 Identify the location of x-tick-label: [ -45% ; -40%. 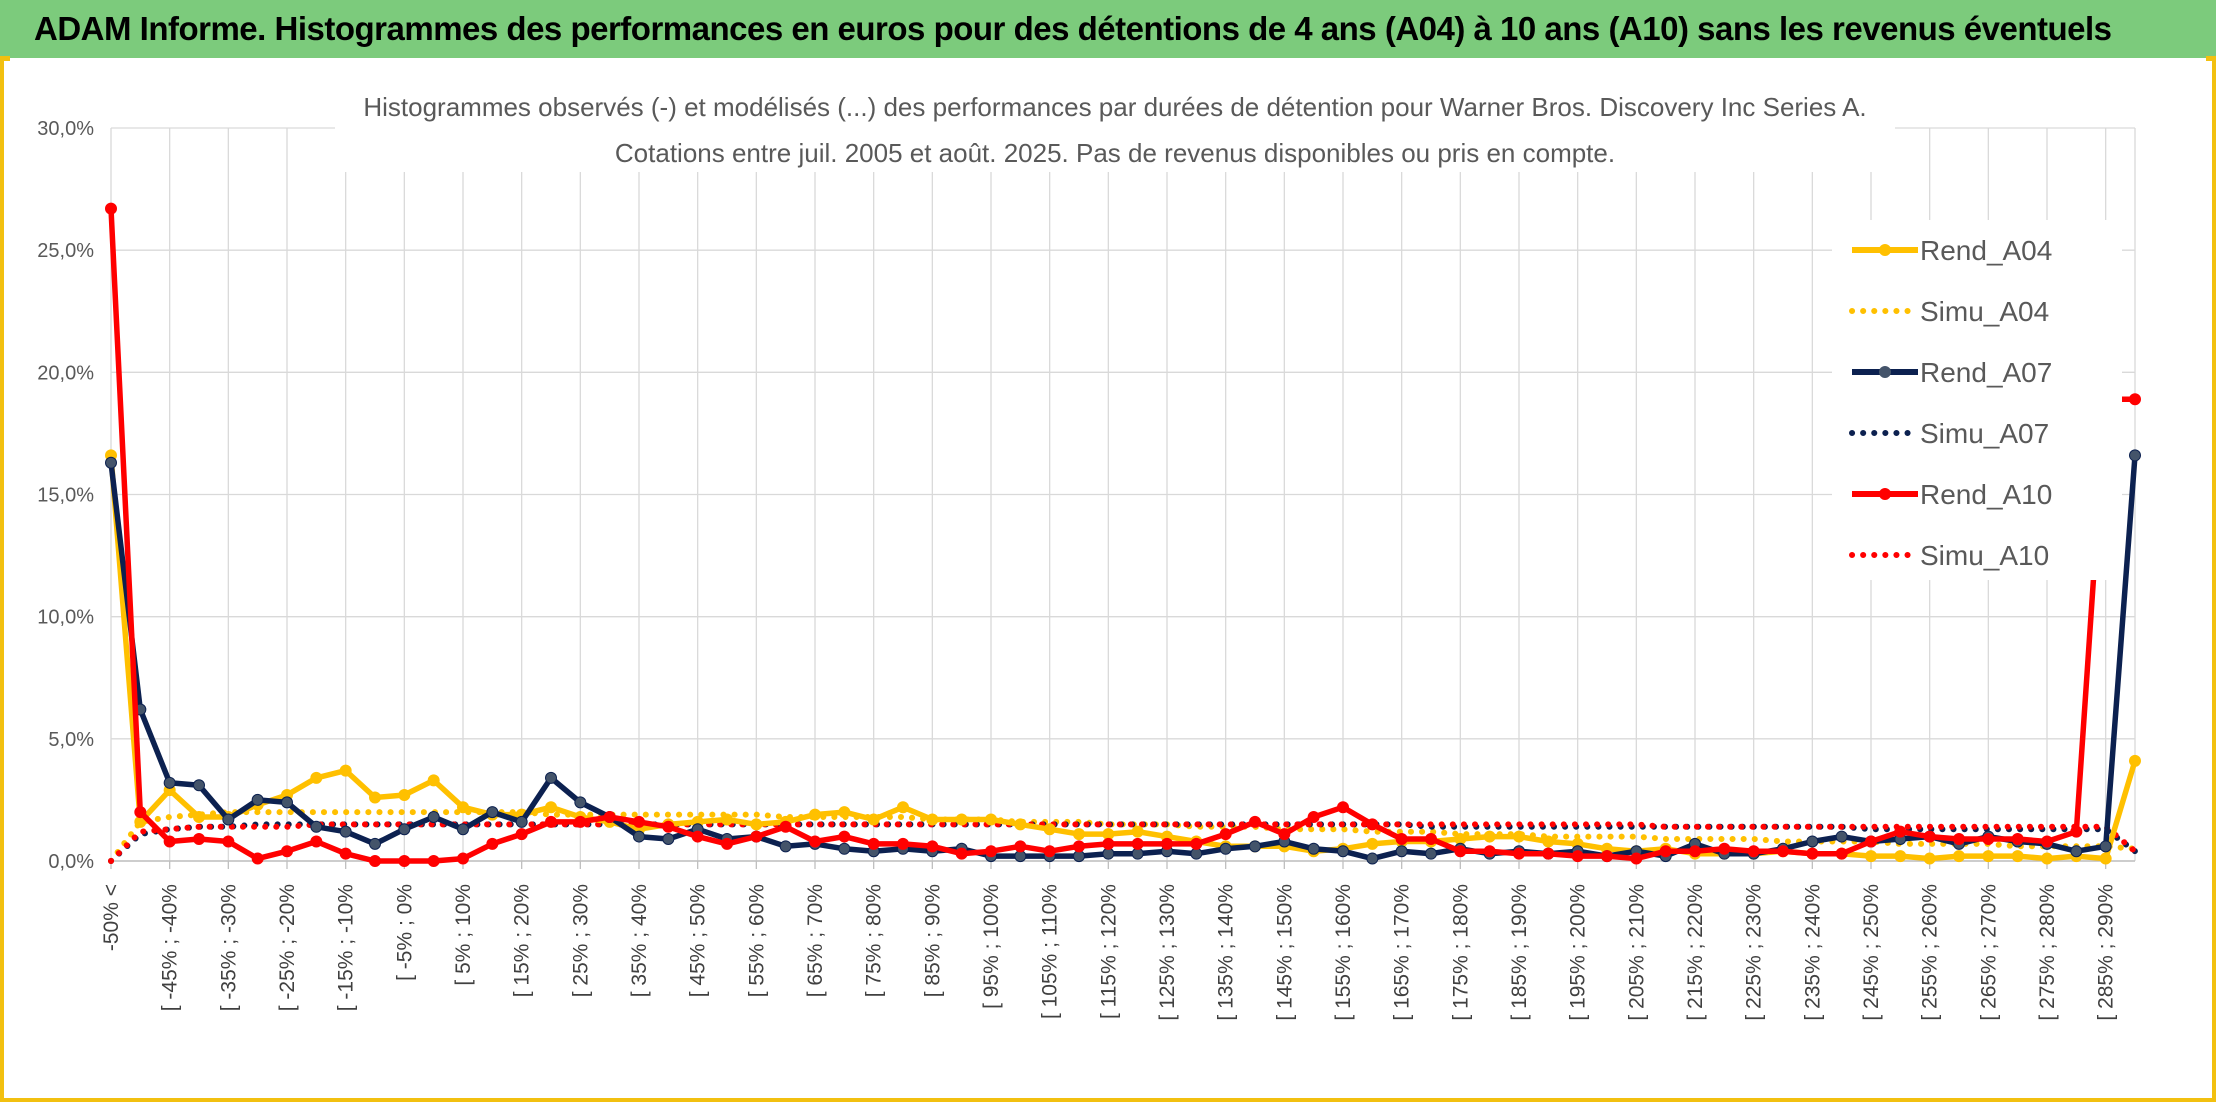
(170, 947).